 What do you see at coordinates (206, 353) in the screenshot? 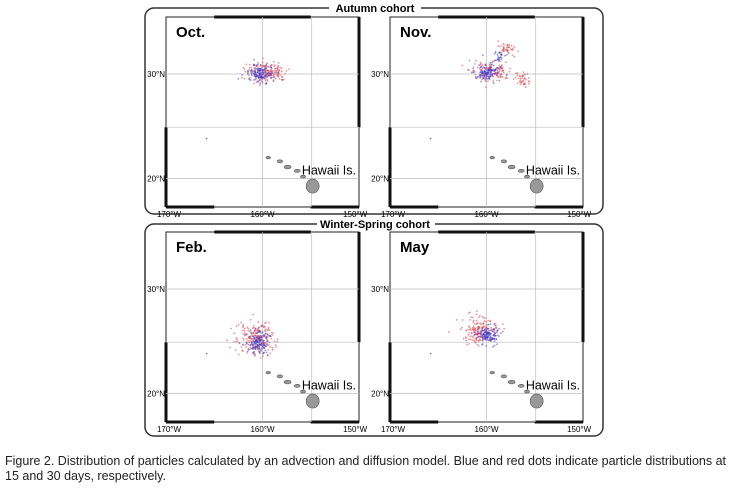
I see `small-islet` at bounding box center [206, 353].